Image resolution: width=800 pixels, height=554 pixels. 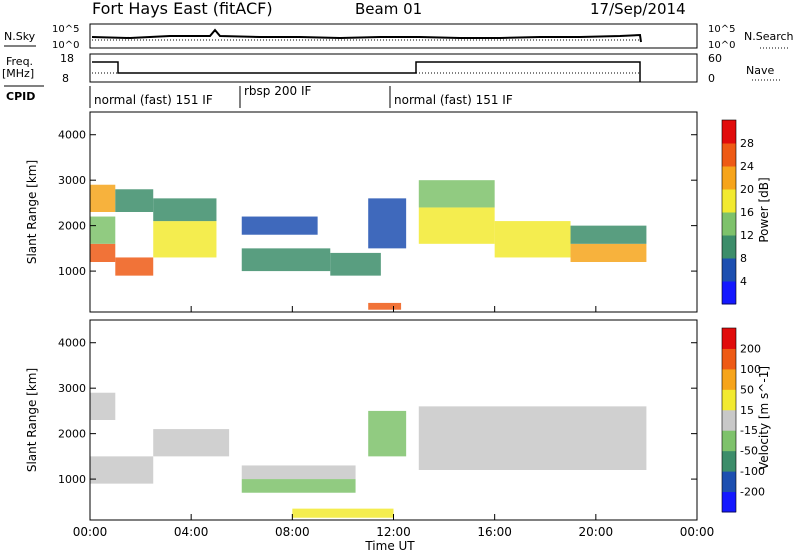 I want to click on x-tick-label: 00:00, so click(x=697, y=532).